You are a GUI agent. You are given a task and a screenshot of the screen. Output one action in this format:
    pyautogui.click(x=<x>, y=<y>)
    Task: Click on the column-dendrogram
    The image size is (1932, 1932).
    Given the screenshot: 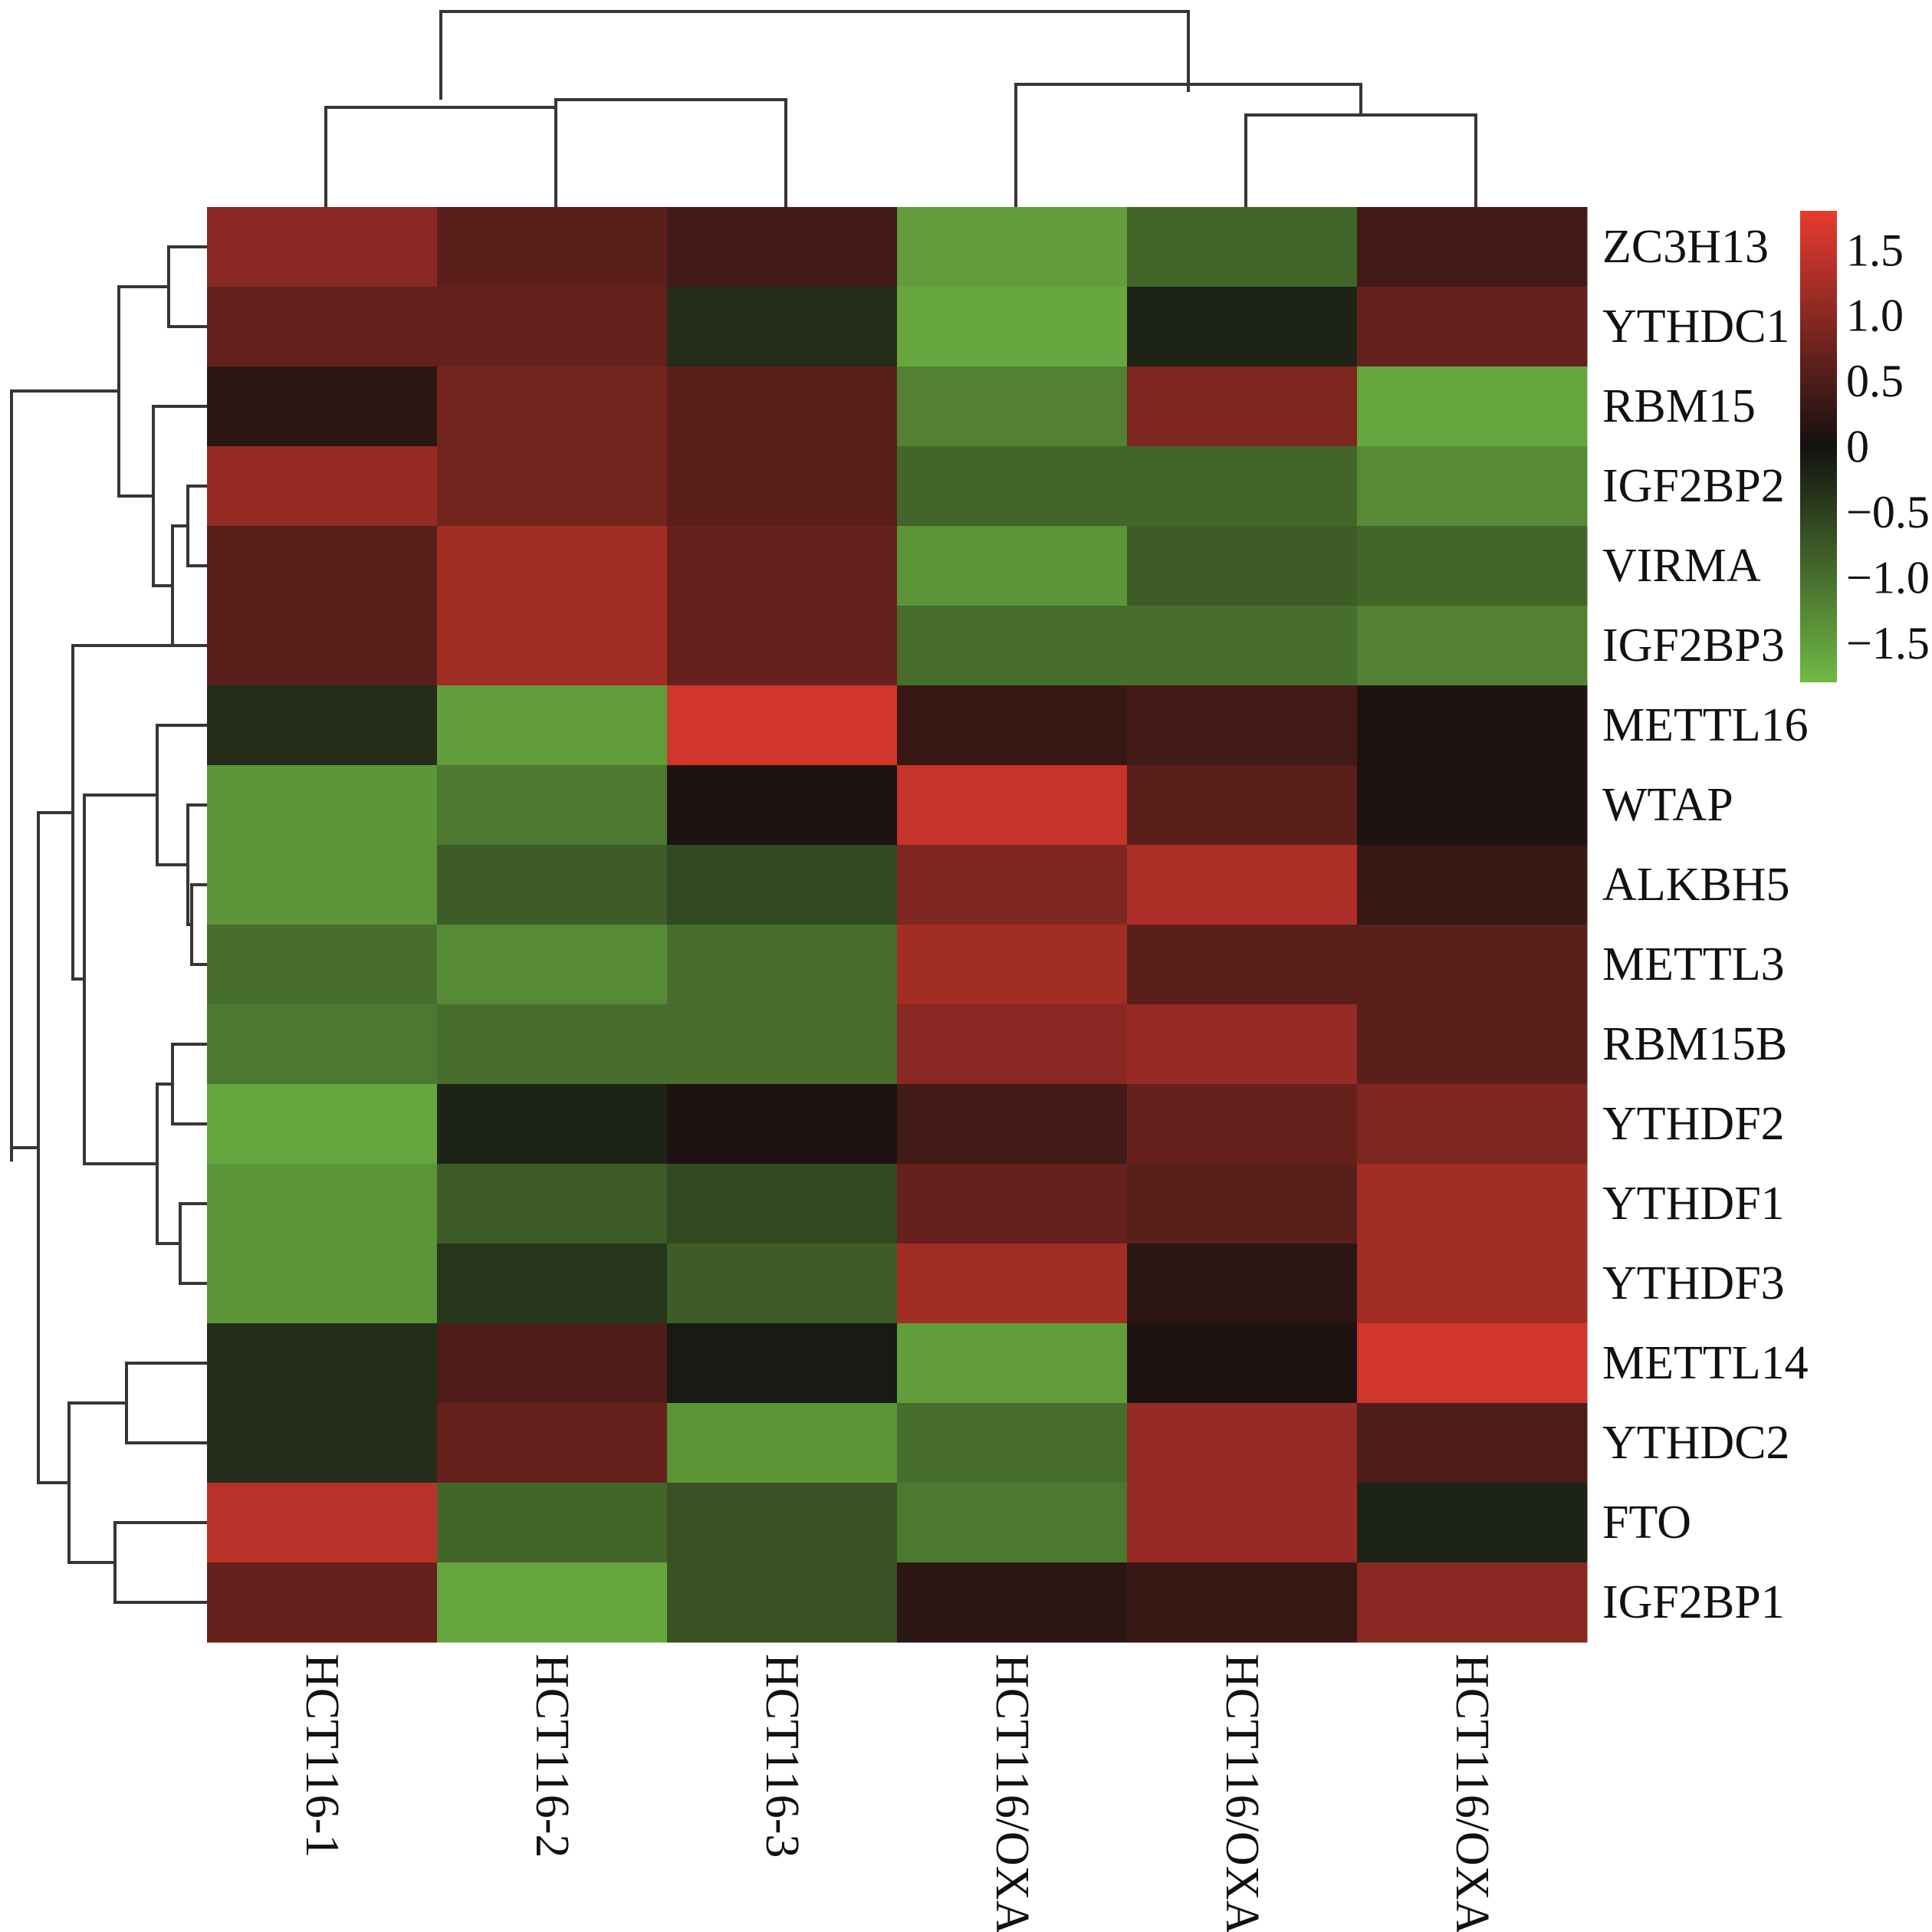 What is the action you would take?
    pyautogui.click(x=900, y=108)
    